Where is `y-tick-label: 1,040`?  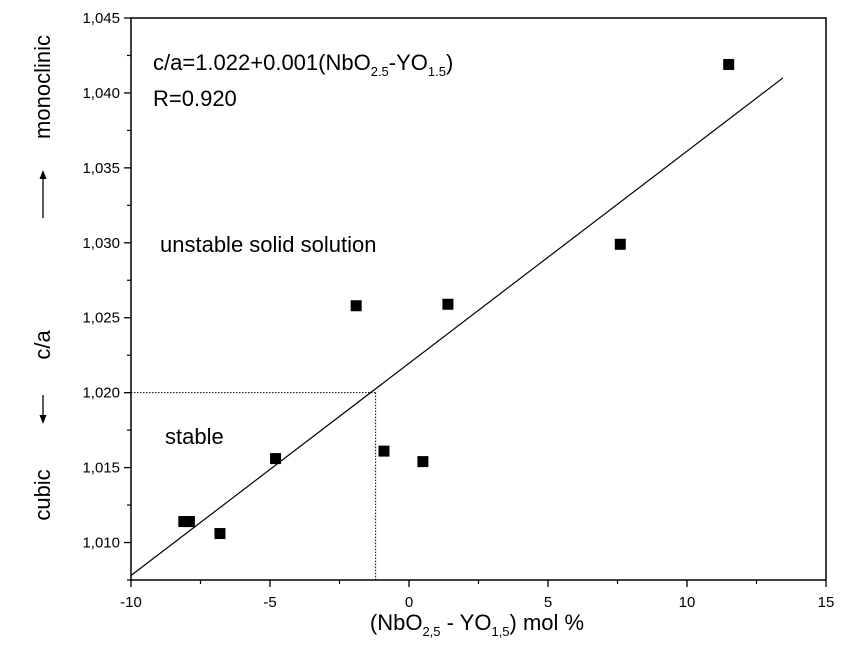
y-tick-label: 1,040 is located at coordinates (101, 93).